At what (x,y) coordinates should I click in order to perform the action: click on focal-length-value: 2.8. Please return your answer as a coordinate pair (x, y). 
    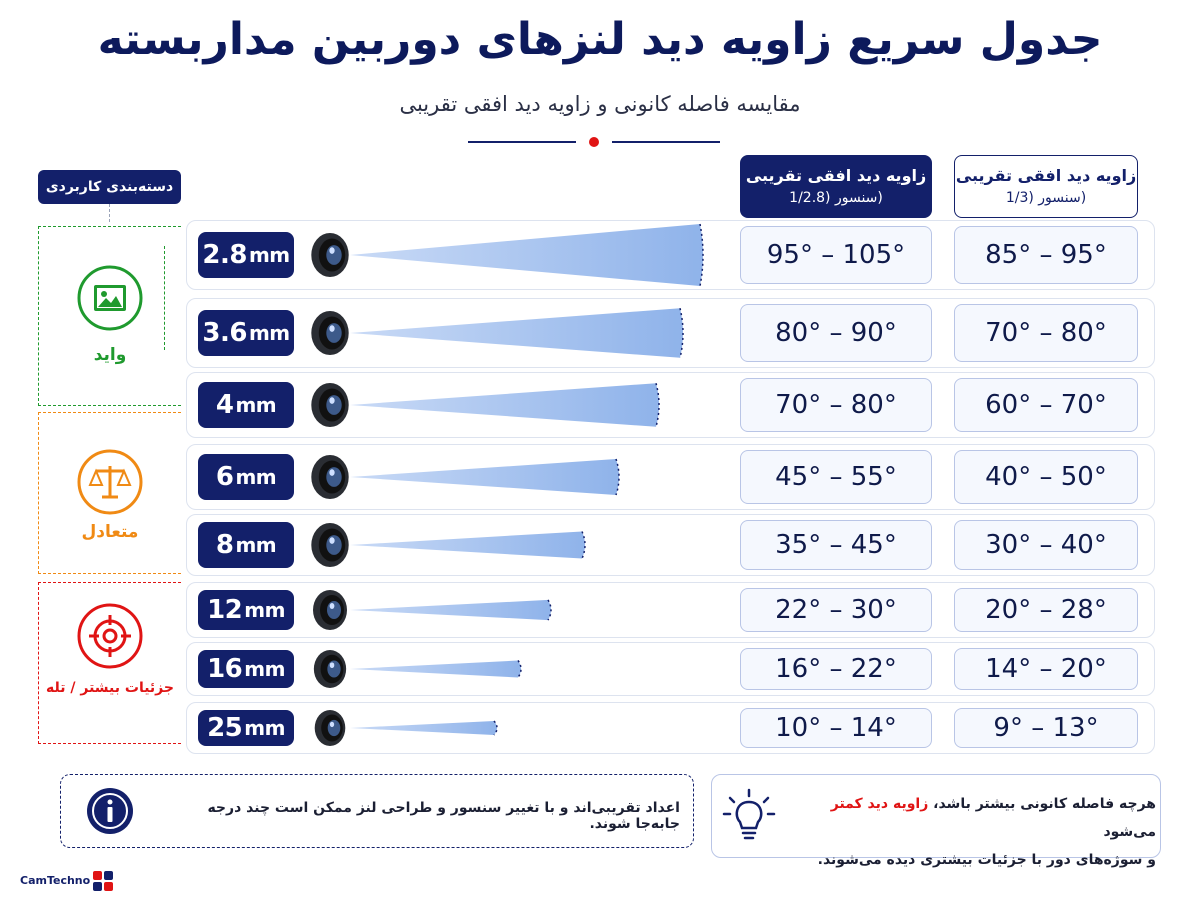
    Looking at the image, I should click on (224, 255).